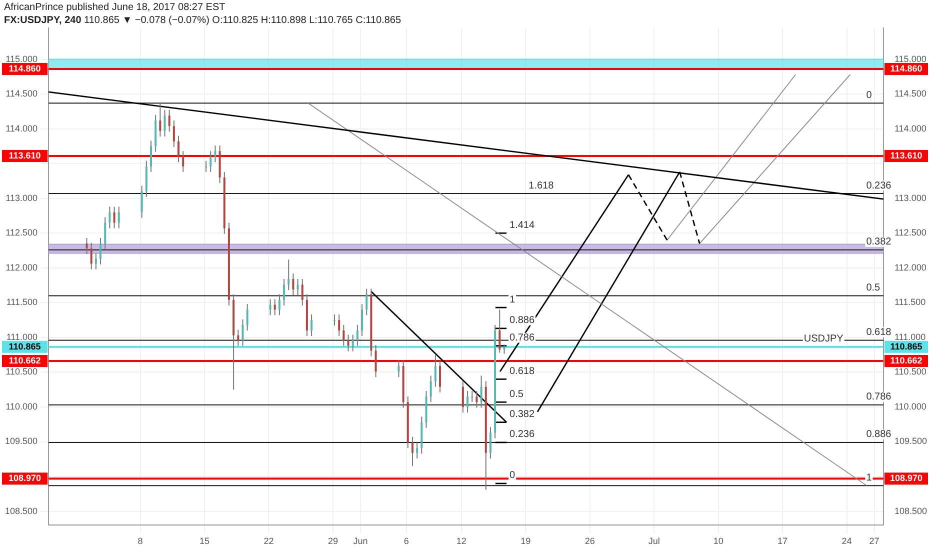 The width and height of the screenshot is (932, 550). What do you see at coordinates (205, 541) in the screenshot?
I see `x-tick-label: 15` at bounding box center [205, 541].